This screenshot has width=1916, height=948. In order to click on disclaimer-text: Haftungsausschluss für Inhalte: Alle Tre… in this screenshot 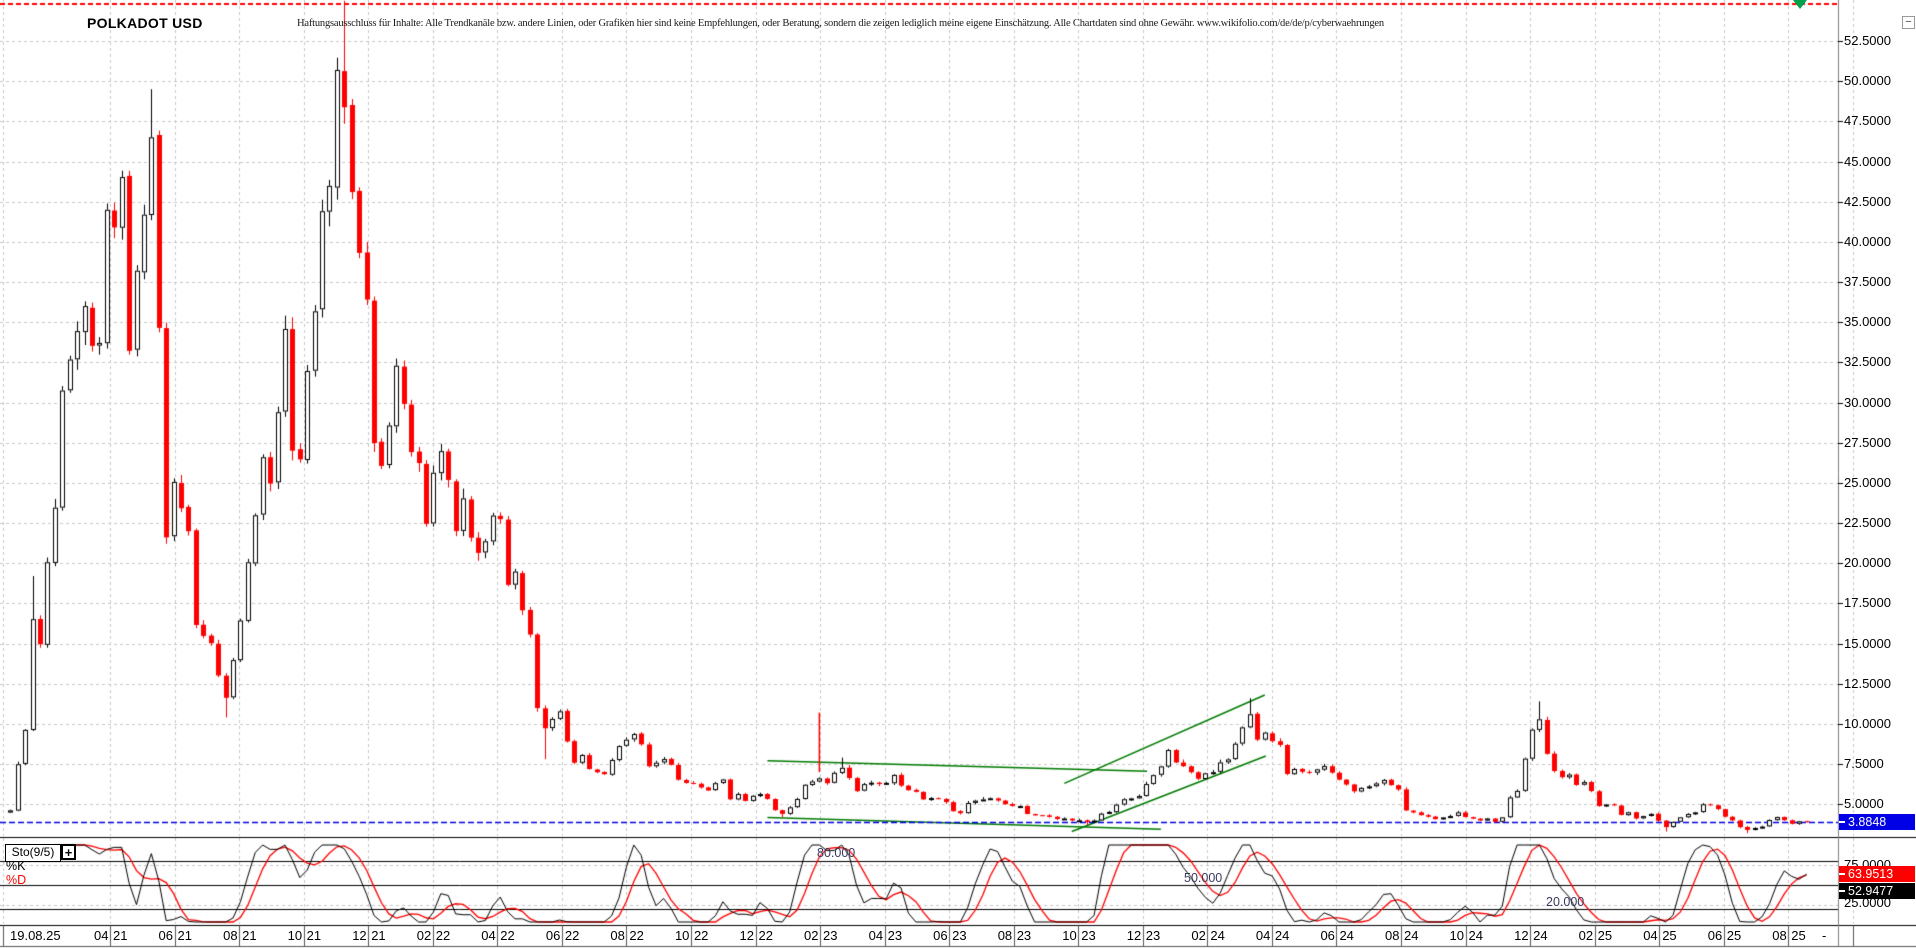, I will do `click(840, 23)`.